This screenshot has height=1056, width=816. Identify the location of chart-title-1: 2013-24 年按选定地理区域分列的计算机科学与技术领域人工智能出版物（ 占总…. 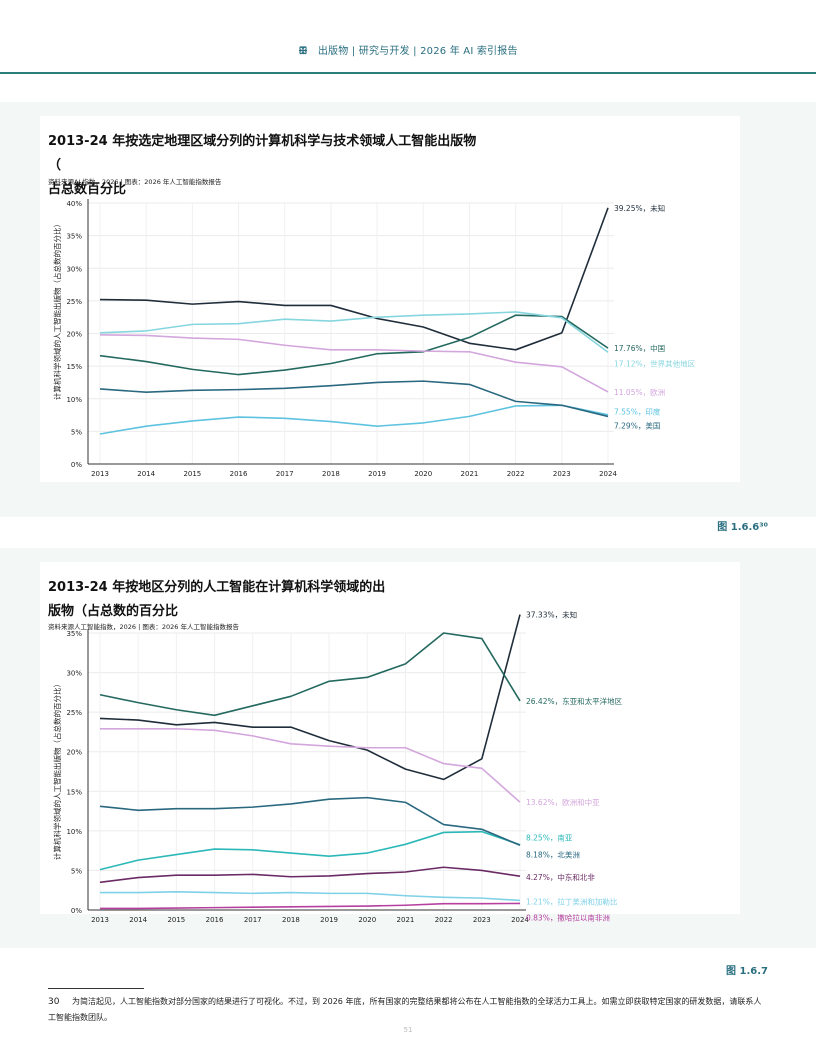
(268, 166).